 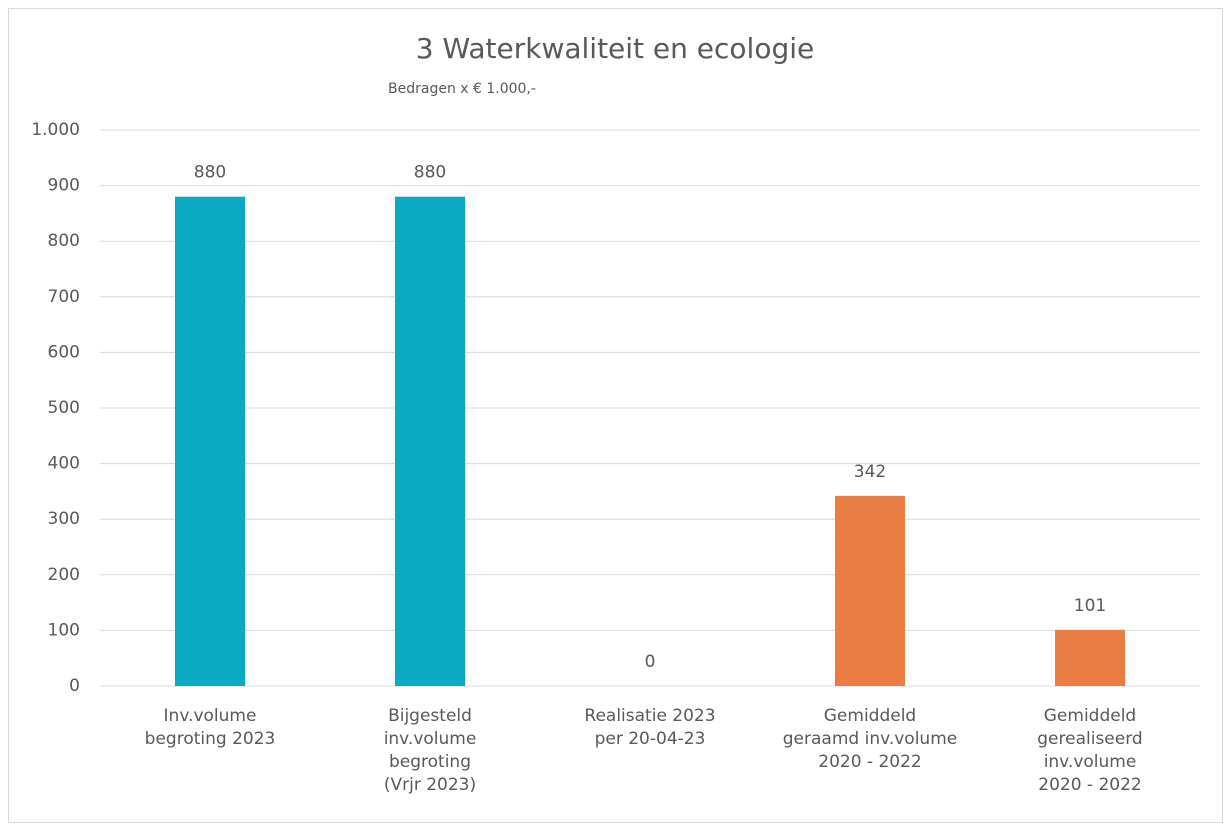 What do you see at coordinates (210, 727) in the screenshot?
I see `x-tick-label: Inv.volume begroting 2023` at bounding box center [210, 727].